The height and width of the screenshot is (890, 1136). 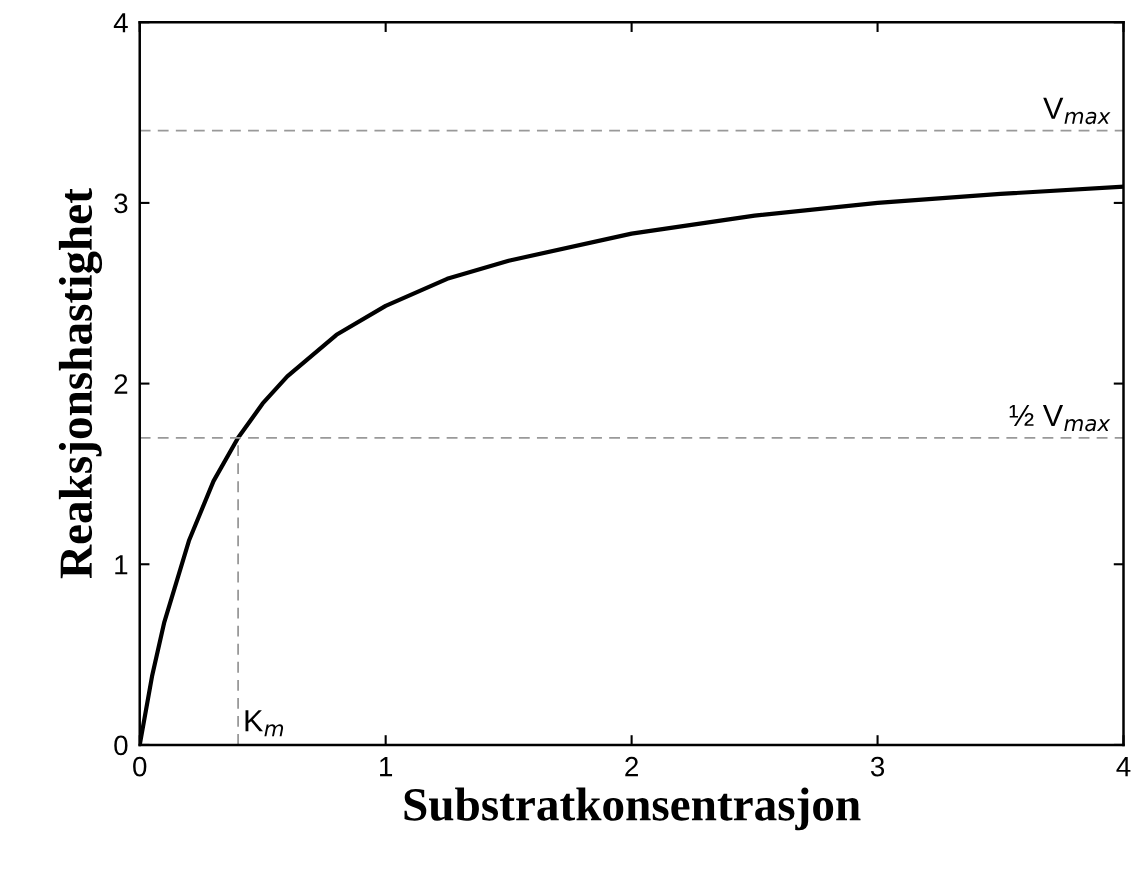 I want to click on x-tick-label: 2, so click(x=631, y=766).